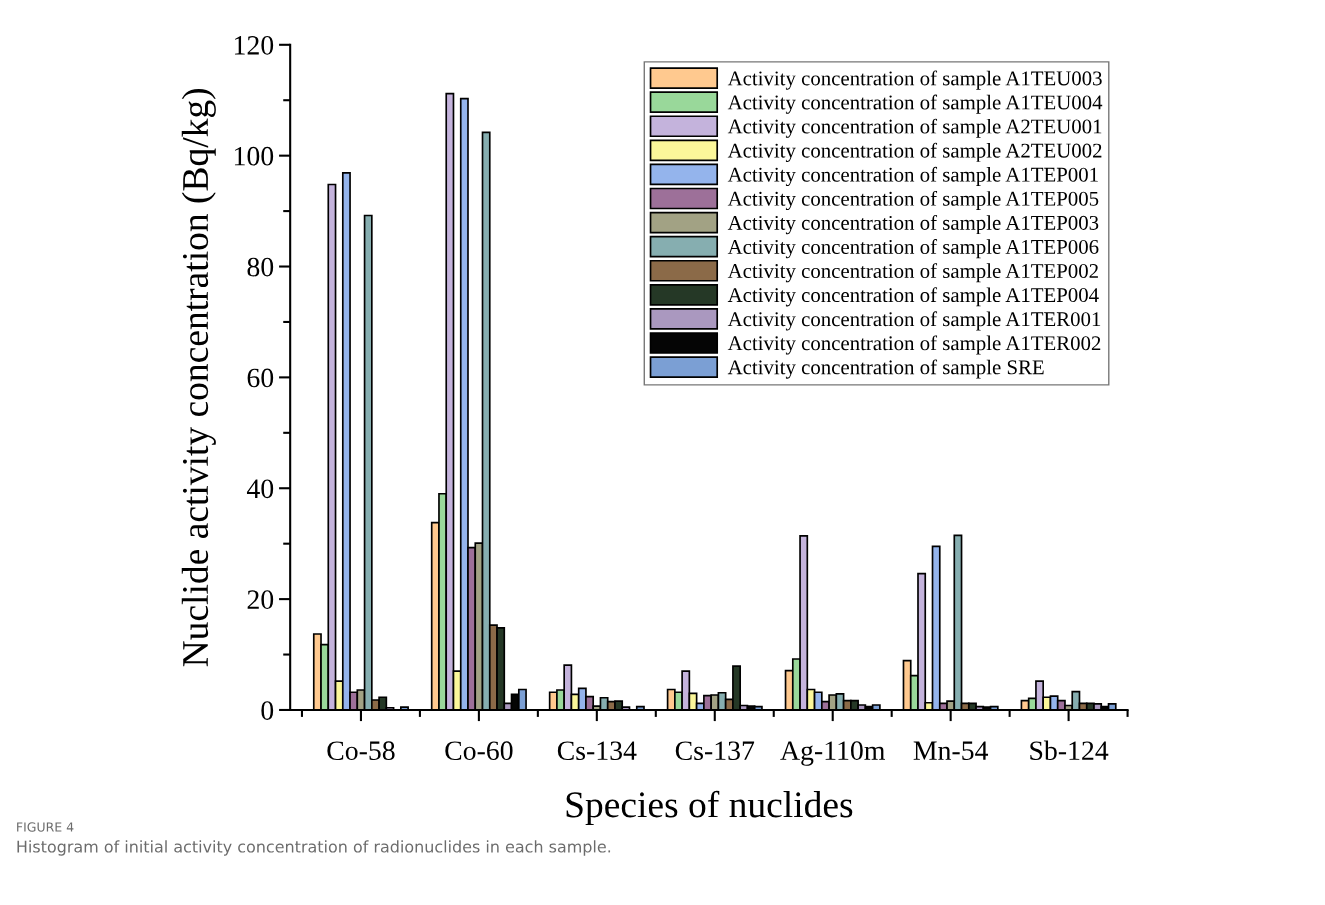  I want to click on y-tick-label: 60, so click(260, 378).